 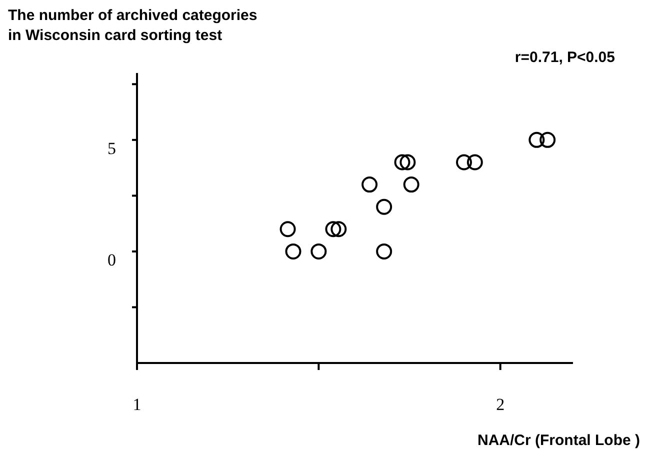 I want to click on y-tick-label: 0, so click(x=112, y=260).